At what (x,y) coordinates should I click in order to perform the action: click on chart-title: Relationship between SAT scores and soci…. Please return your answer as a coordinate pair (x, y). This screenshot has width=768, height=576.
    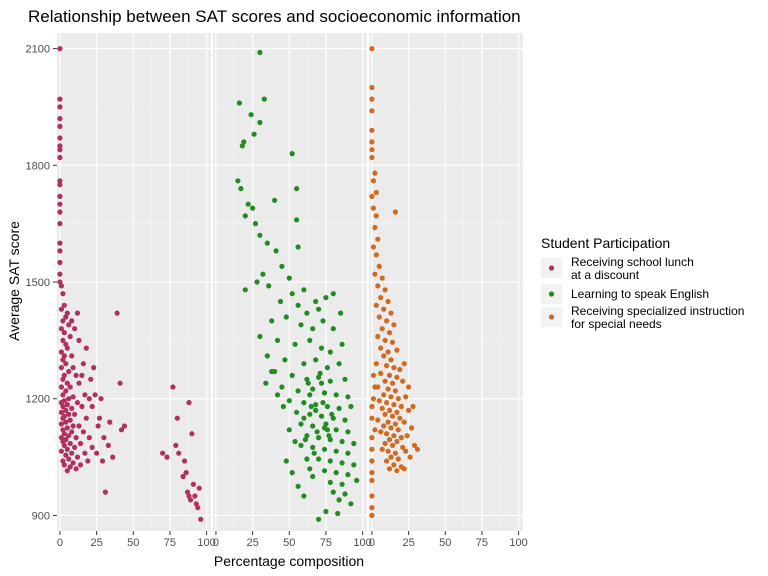
    Looking at the image, I should click on (274, 16).